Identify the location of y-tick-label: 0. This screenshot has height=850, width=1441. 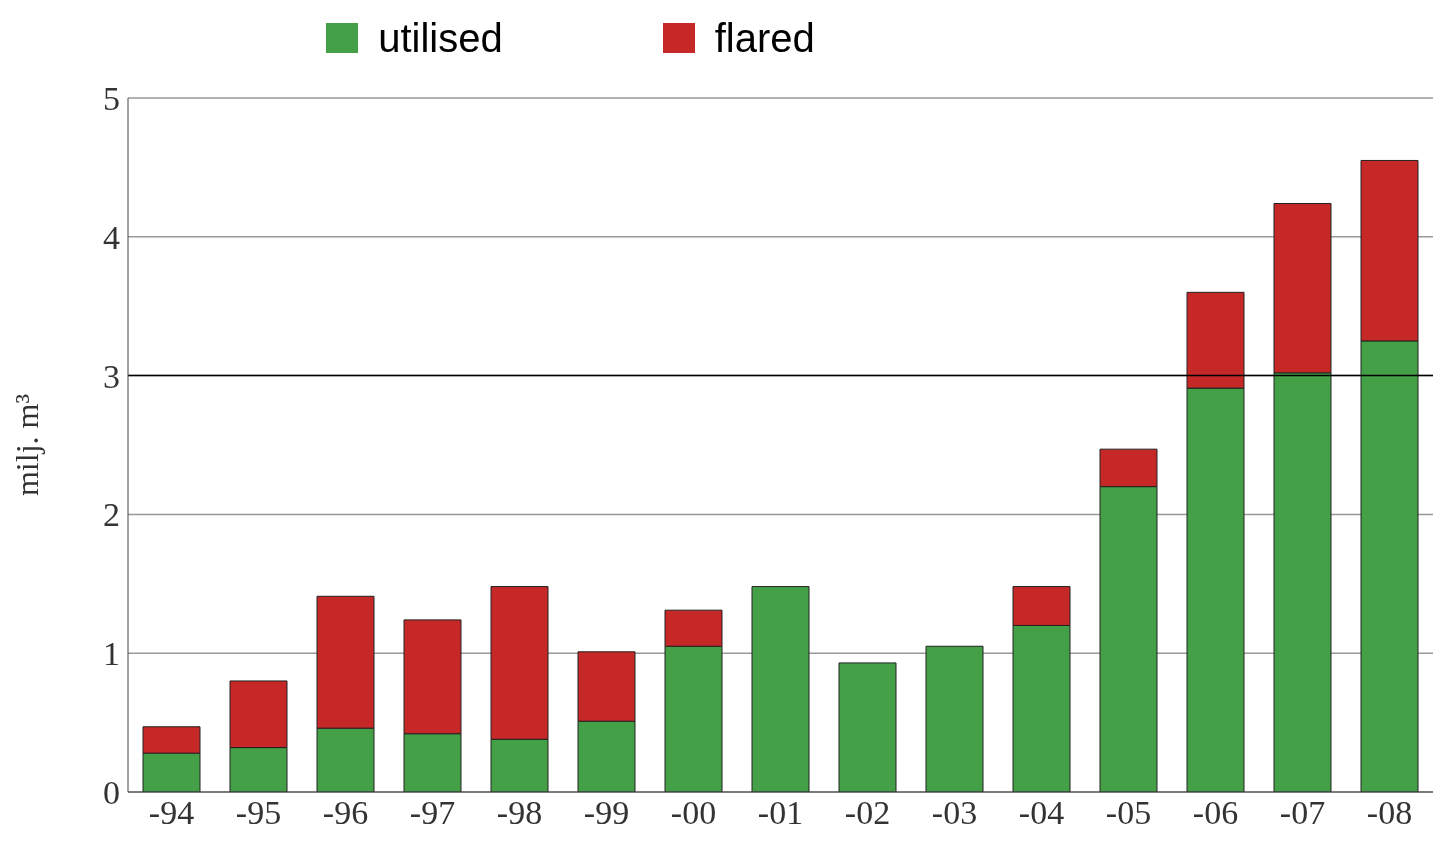
(111, 793).